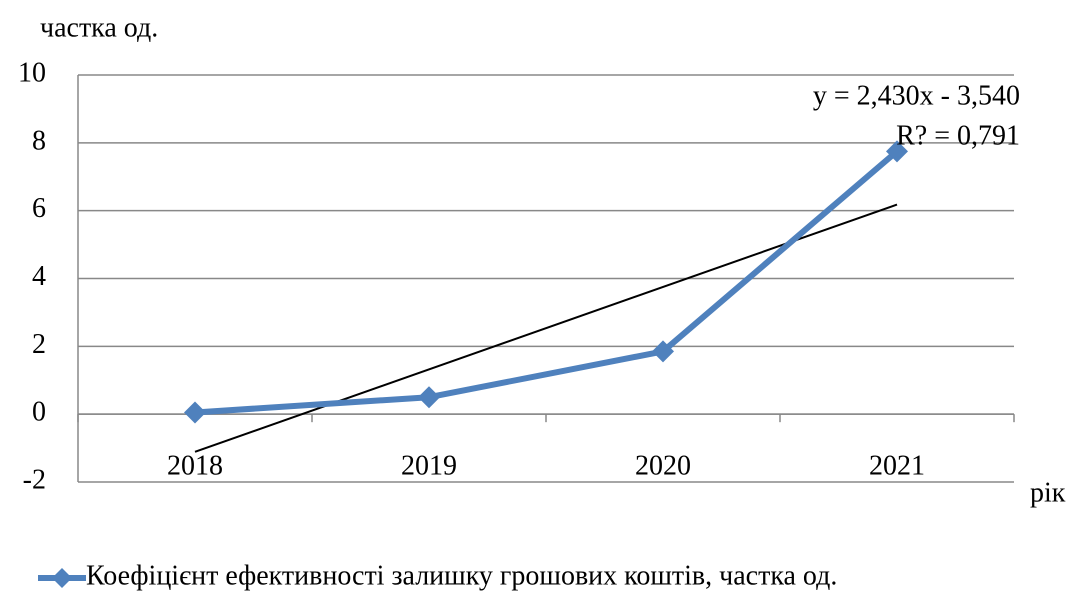 The width and height of the screenshot is (1090, 616). What do you see at coordinates (897, 465) in the screenshot?
I see `x-tick-label: 2021` at bounding box center [897, 465].